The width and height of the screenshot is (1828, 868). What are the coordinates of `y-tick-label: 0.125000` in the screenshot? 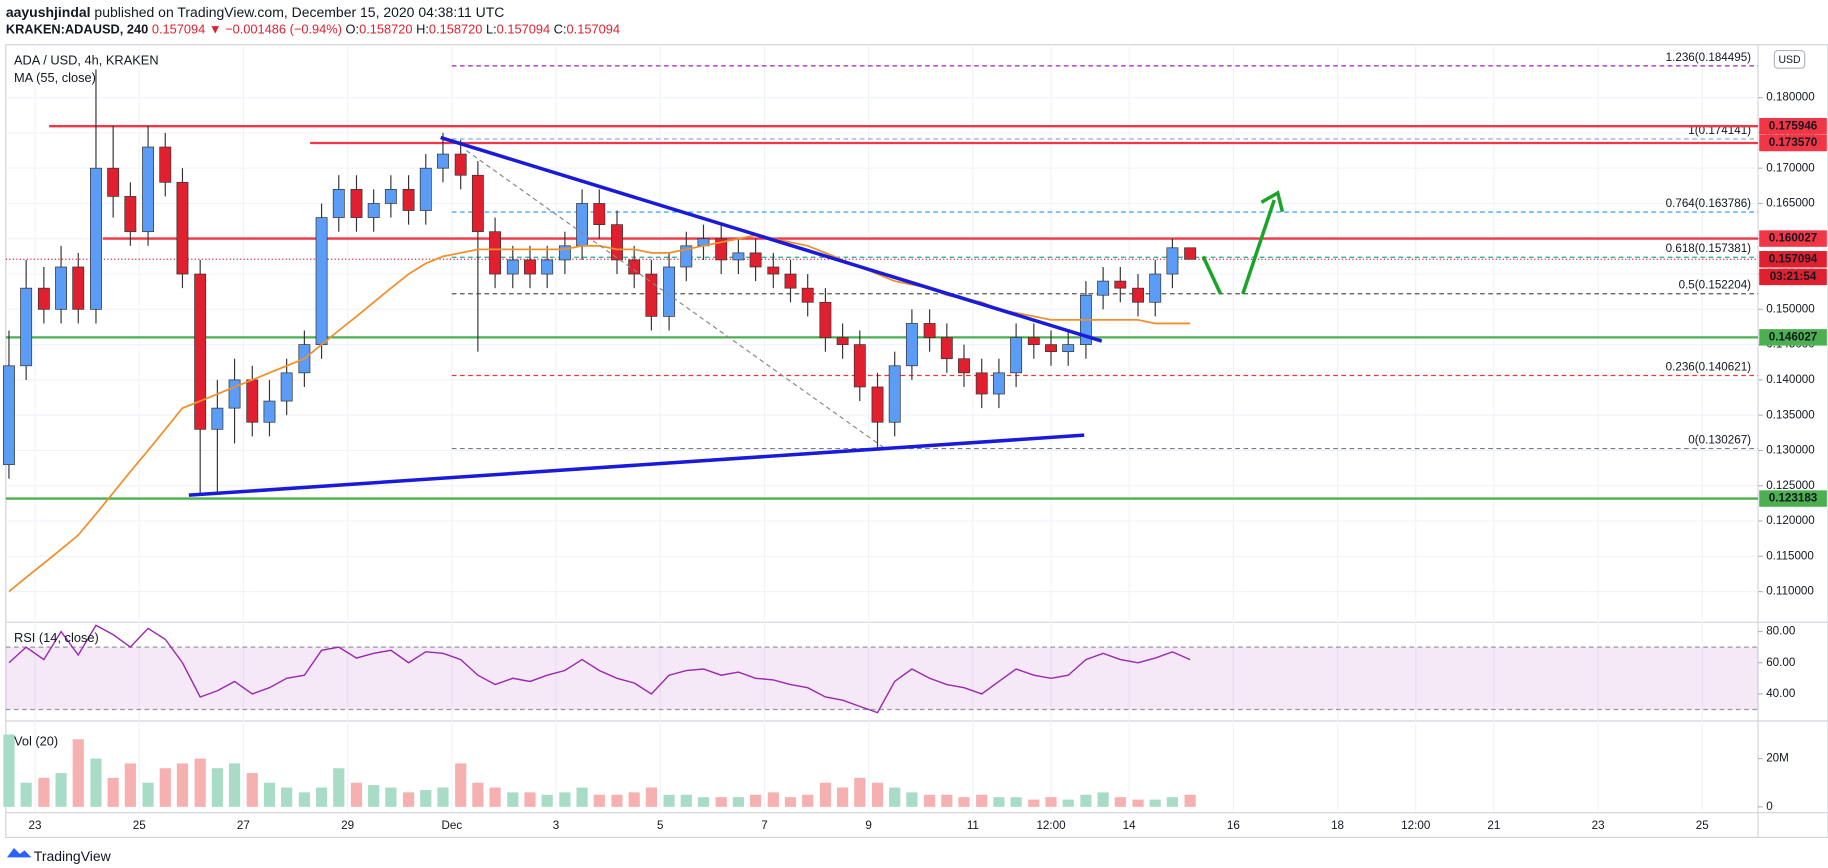 It's located at (1790, 485).